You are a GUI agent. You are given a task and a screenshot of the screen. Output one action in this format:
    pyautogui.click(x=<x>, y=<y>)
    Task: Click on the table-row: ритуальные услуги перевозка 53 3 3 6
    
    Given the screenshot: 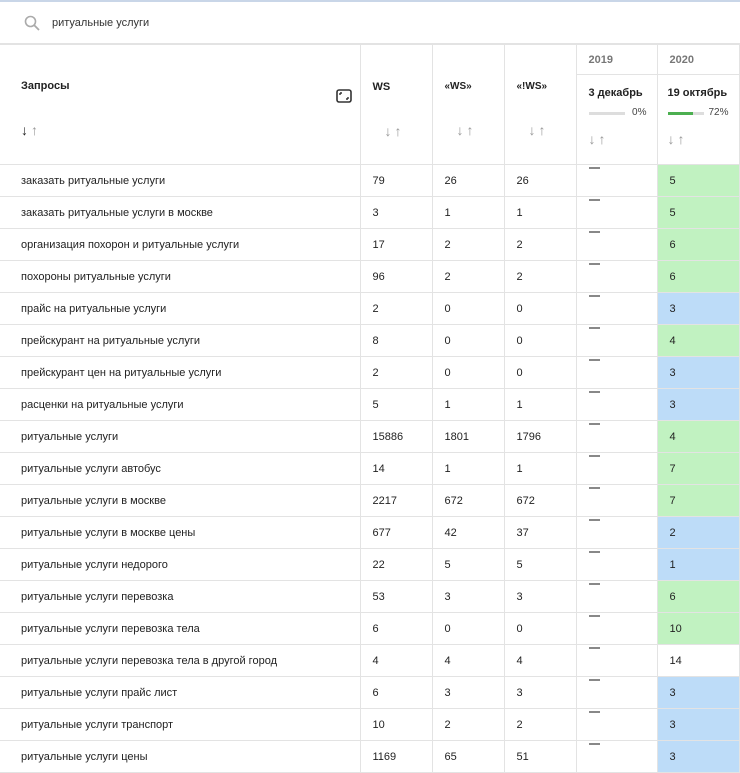 What is the action you would take?
    pyautogui.click(x=370, y=596)
    